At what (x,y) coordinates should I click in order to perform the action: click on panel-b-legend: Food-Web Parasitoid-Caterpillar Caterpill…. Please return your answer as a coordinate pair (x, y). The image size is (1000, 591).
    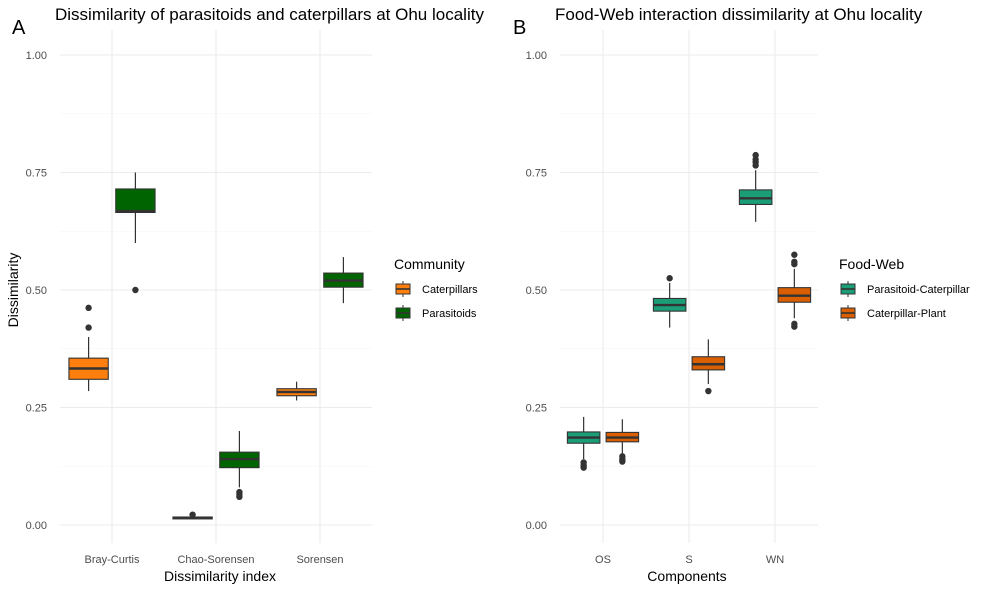
    Looking at the image, I should click on (904, 289).